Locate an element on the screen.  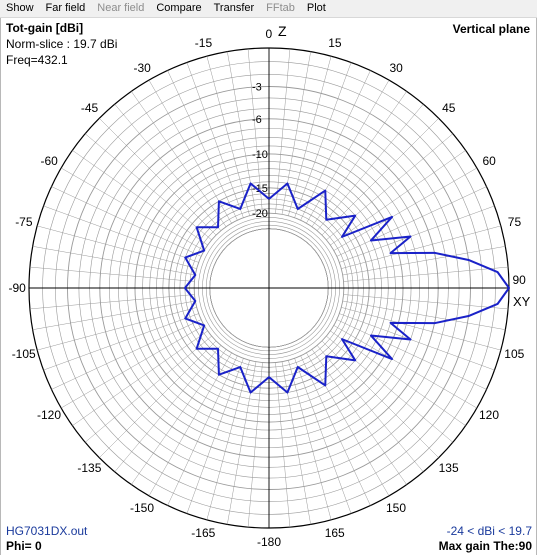
angle-label: -75 is located at coordinates (24, 222).